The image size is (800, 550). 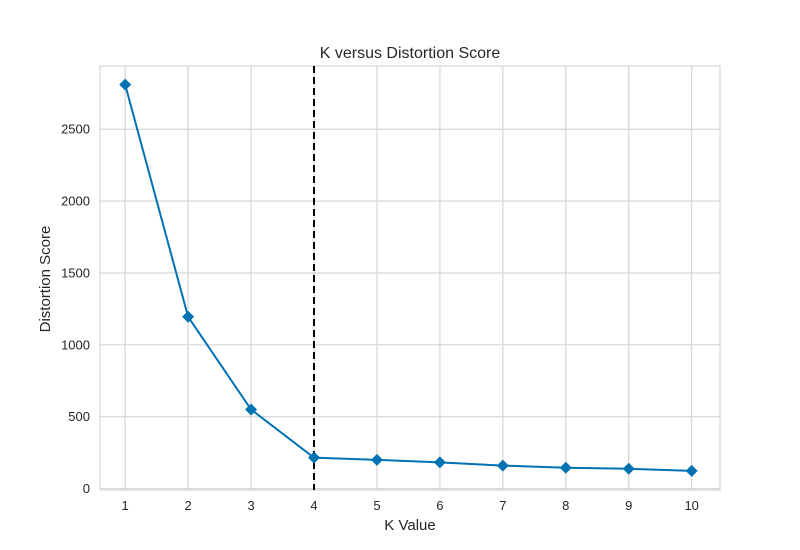 What do you see at coordinates (410, 53) in the screenshot?
I see `chart-title: K versus Distortion Score` at bounding box center [410, 53].